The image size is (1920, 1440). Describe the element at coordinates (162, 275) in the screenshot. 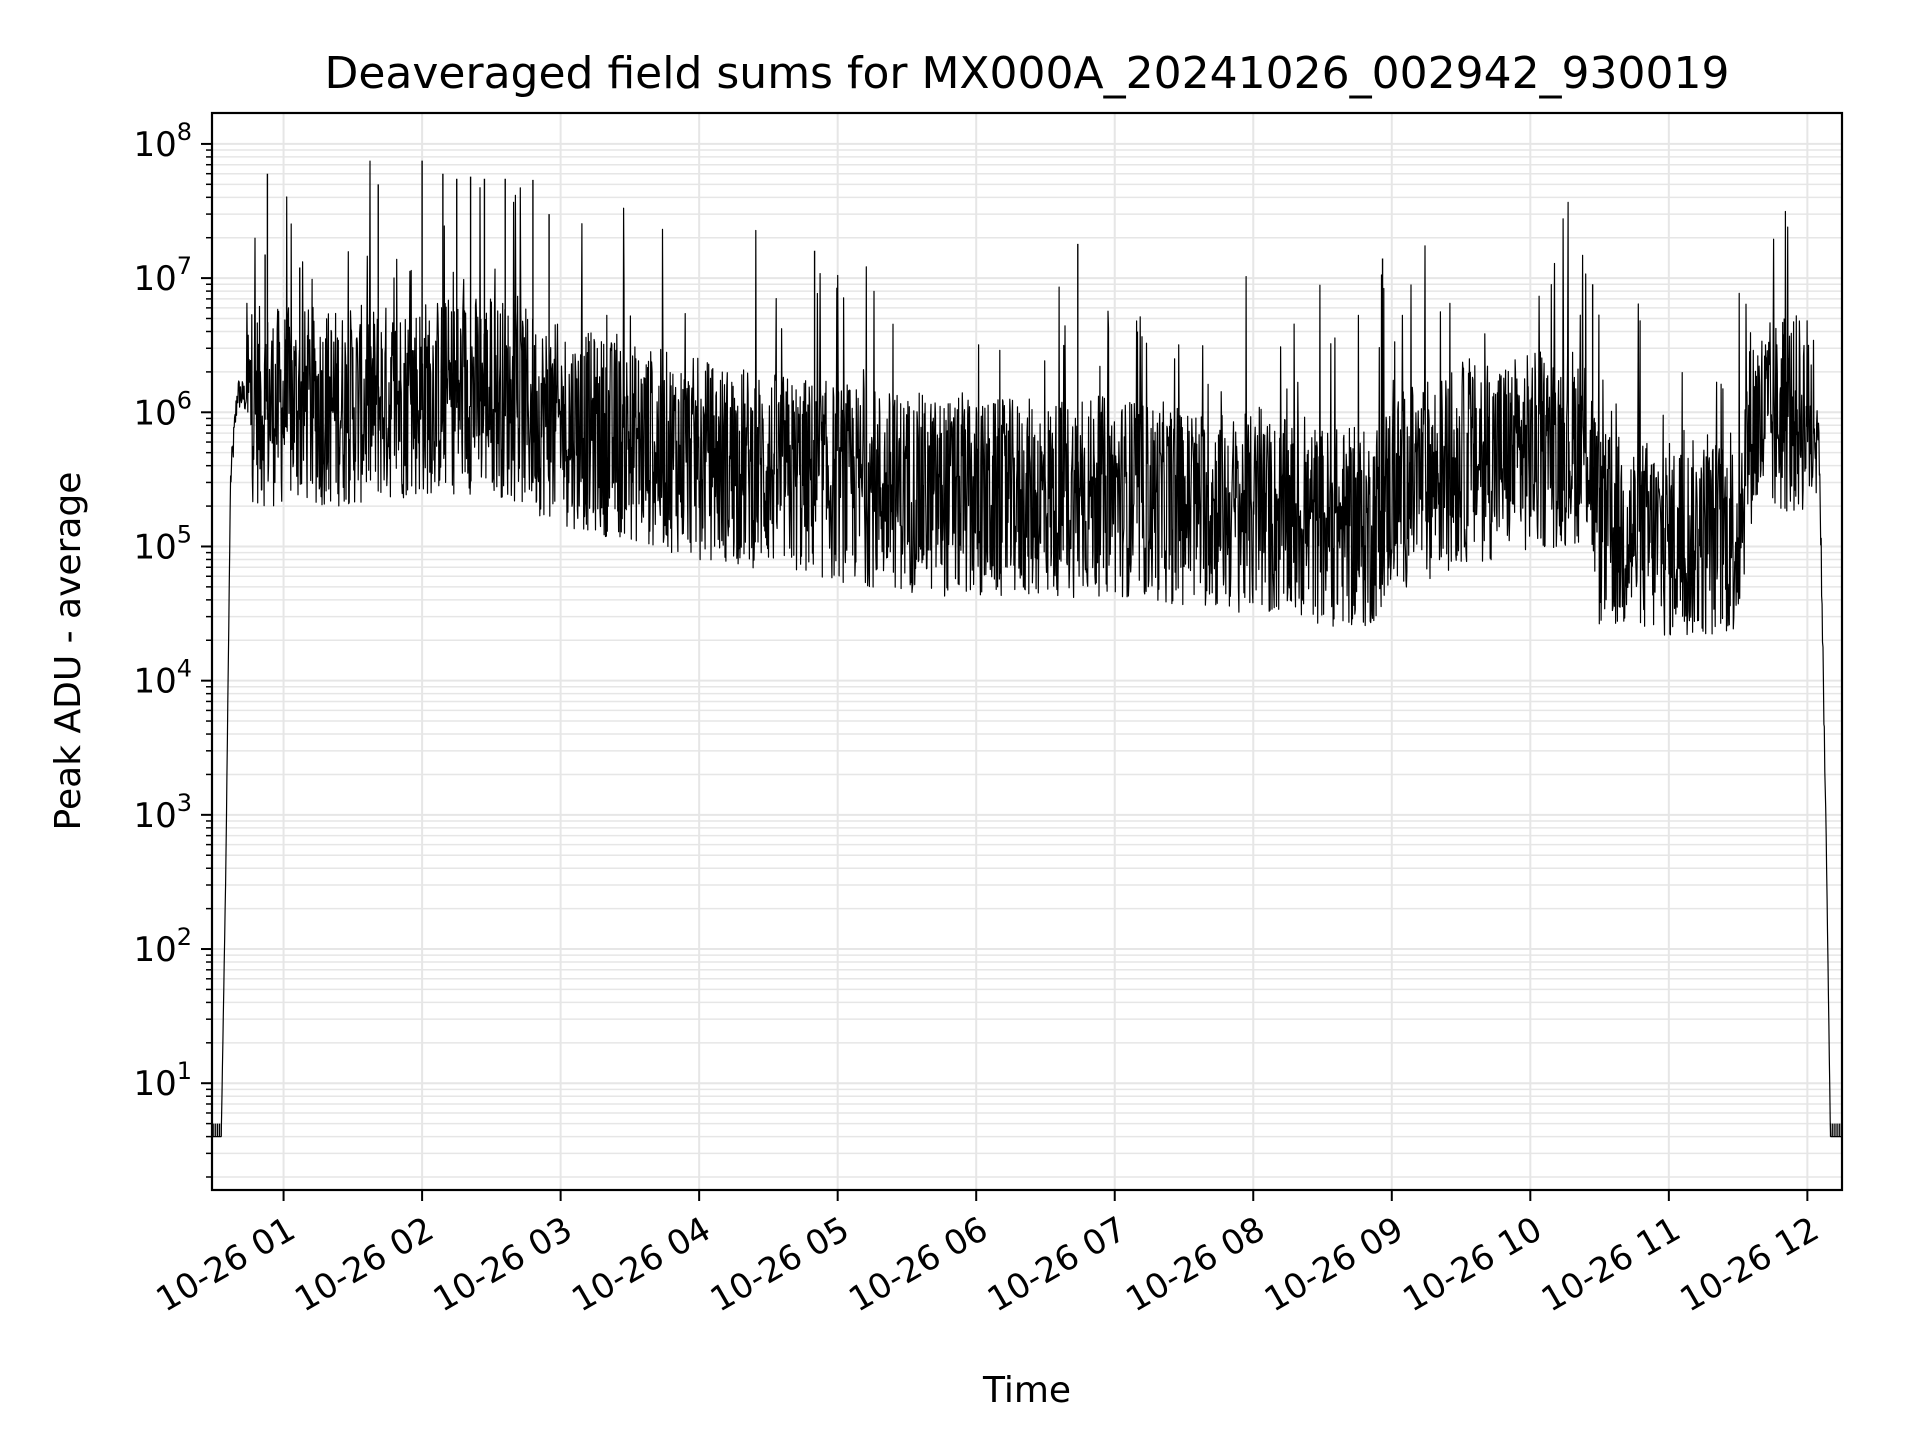

I see `y-tick-label: 10⁷` at that location.